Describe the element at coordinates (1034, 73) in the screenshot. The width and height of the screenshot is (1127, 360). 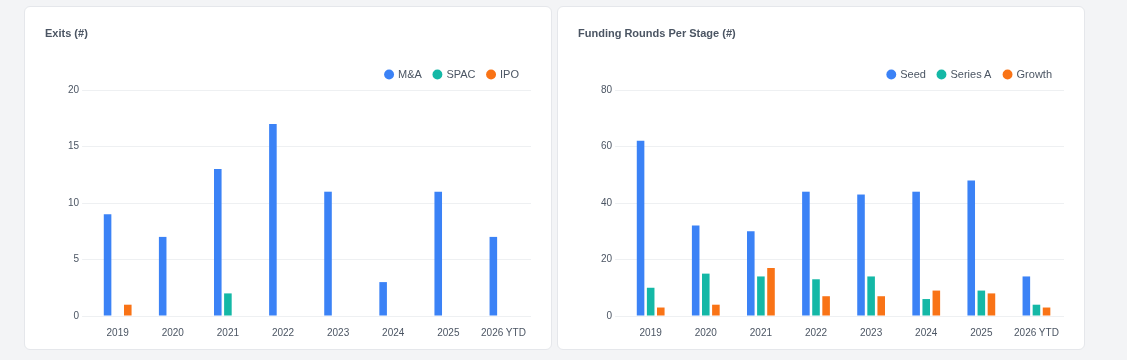
I see `legend-label: Growth` at that location.